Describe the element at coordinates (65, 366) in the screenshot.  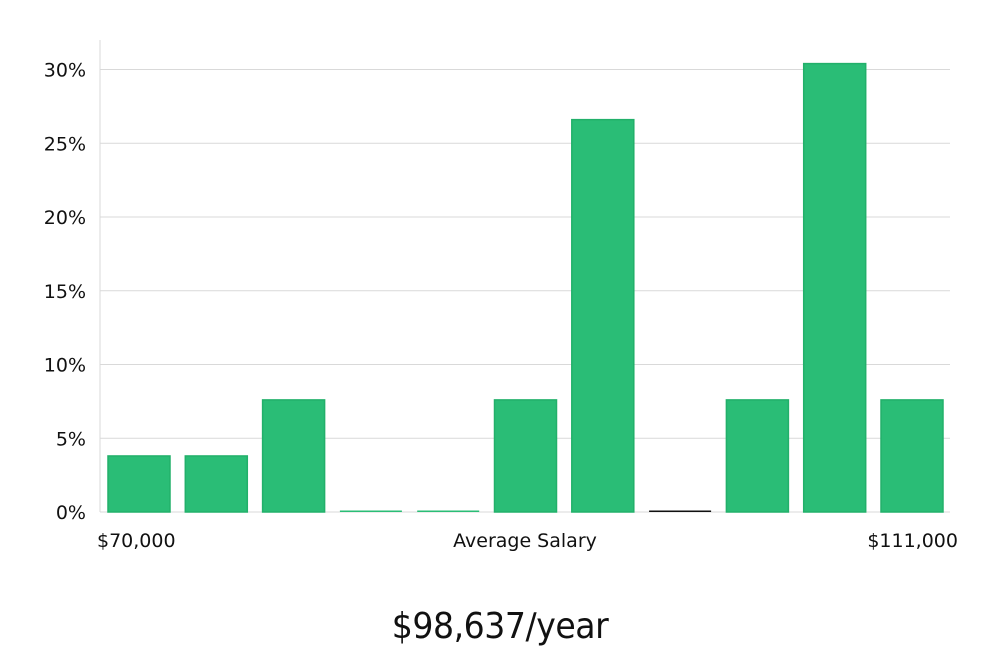
I see `y-tick-label: 10%` at that location.